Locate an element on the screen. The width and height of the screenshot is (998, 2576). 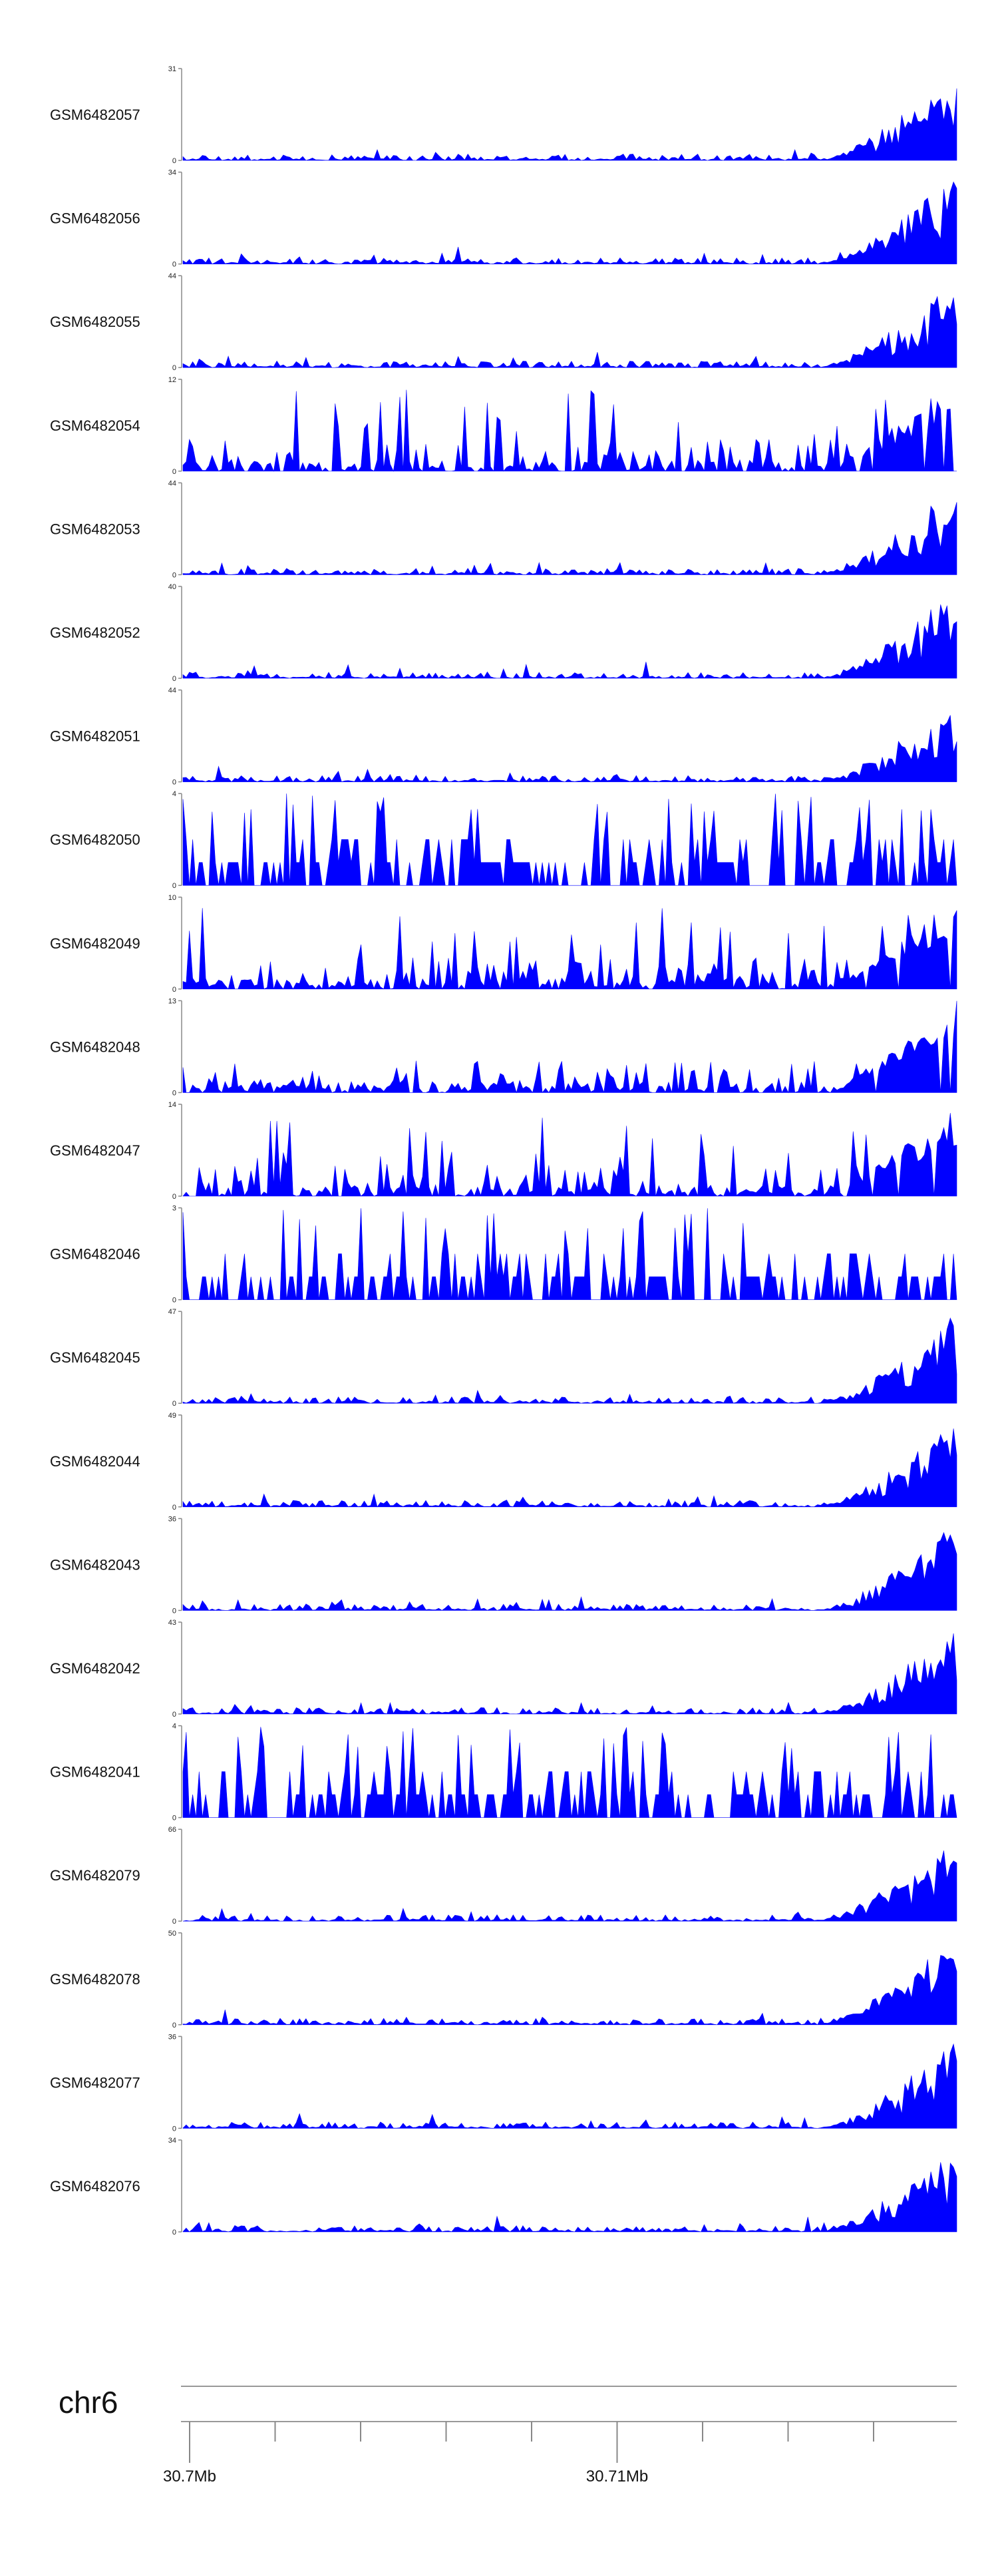
genome-axis: chr6 30.7Mb 30.71Mb is located at coordinates (508, 2435).